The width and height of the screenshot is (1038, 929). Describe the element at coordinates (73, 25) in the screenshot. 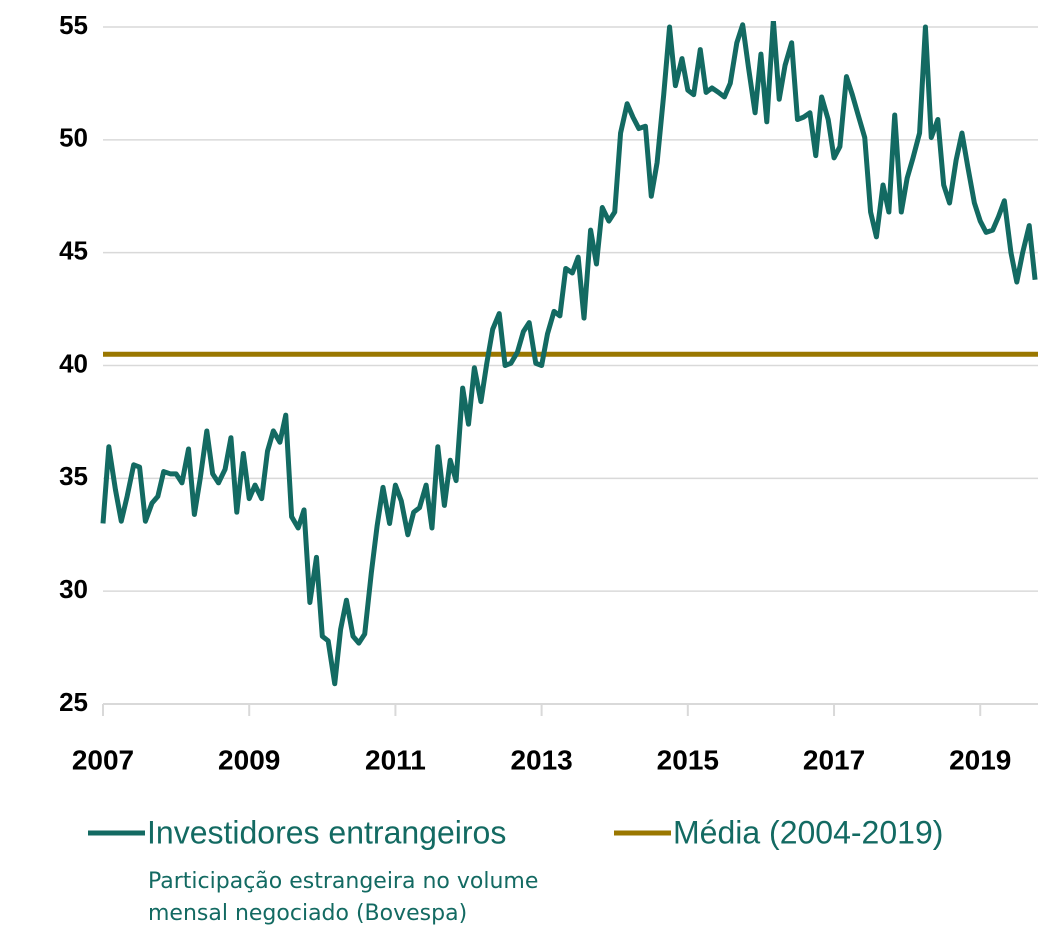

I see `y-tick-label: 55` at that location.